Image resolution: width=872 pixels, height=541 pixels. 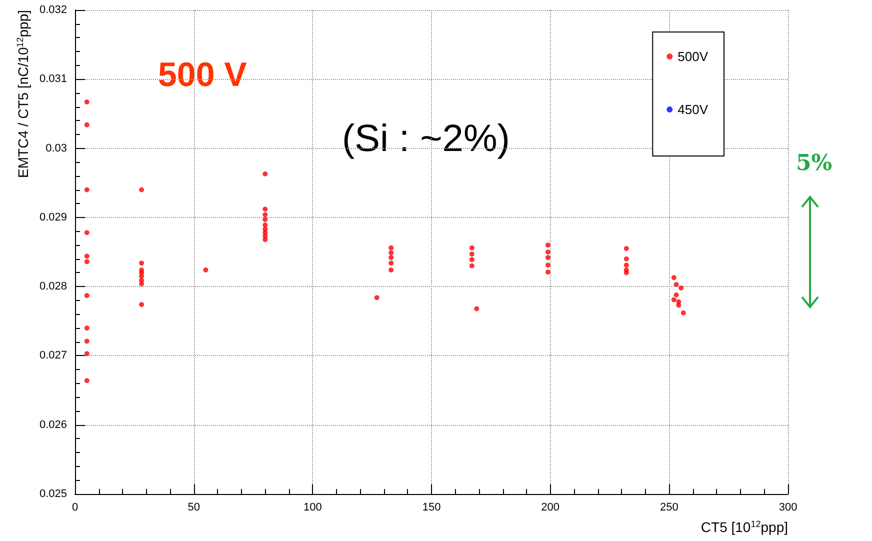 I want to click on y-tick-label: 0.03, so click(x=56, y=148).